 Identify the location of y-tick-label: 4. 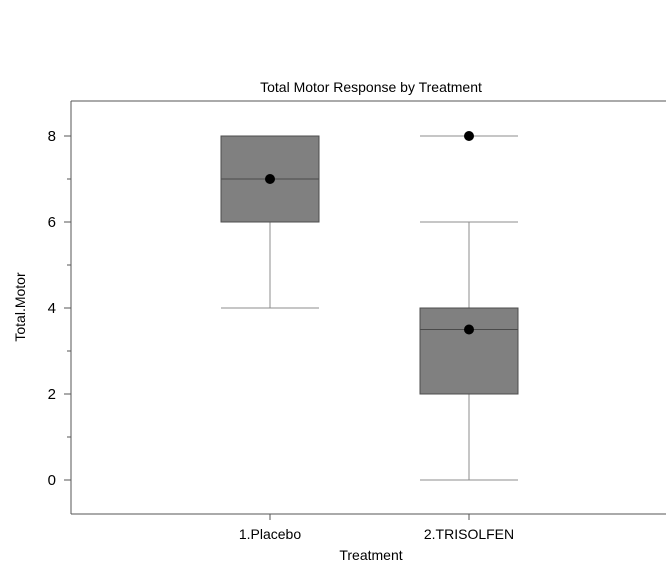
(52, 308).